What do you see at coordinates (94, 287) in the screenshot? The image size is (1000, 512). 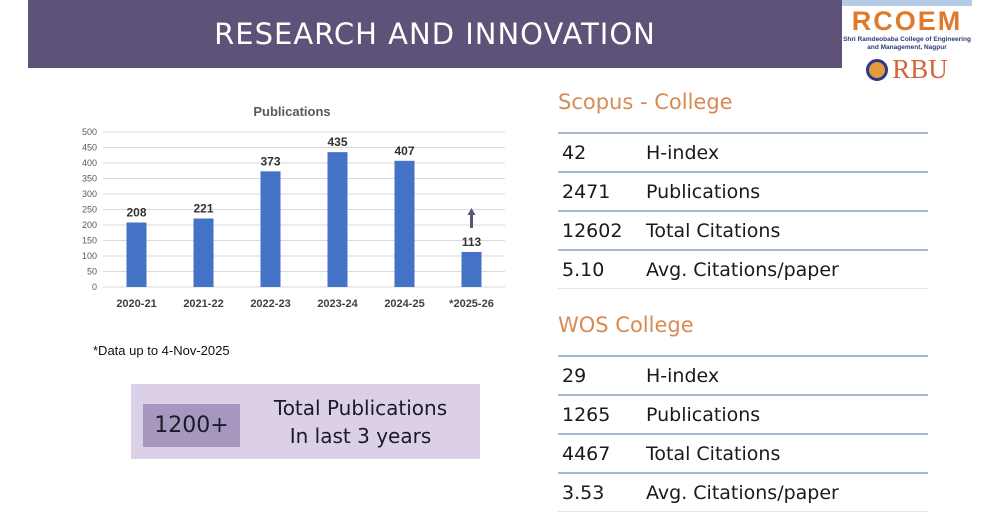 I see `y-tick-label: 0` at bounding box center [94, 287].